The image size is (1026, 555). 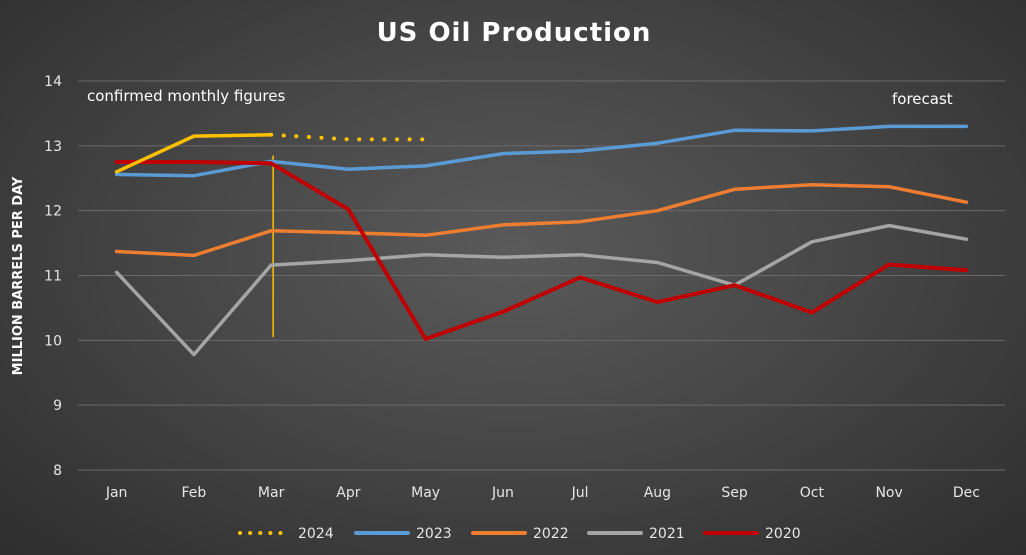 I want to click on x-tick-label: Oct, so click(x=812, y=493).